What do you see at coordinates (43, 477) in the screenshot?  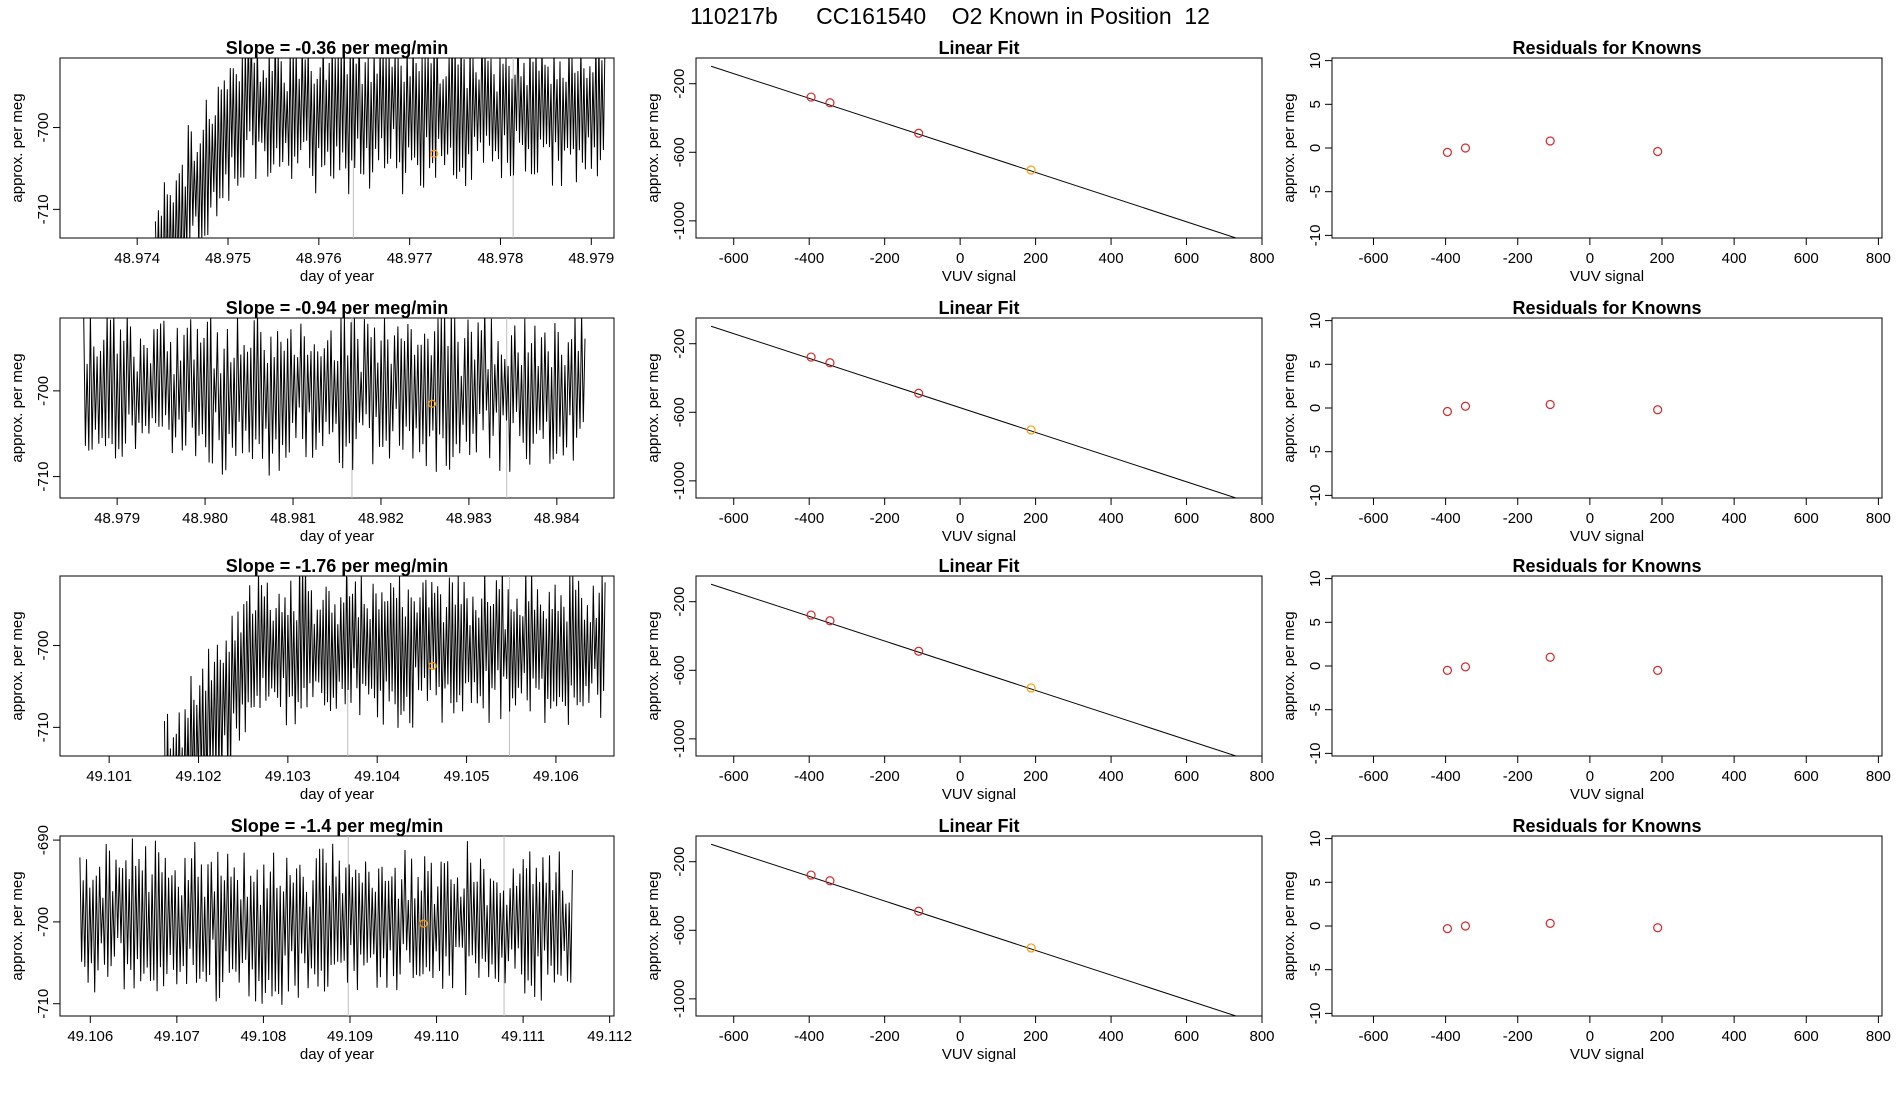 I see `timeseries-r2-y-tick-label: -710` at bounding box center [43, 477].